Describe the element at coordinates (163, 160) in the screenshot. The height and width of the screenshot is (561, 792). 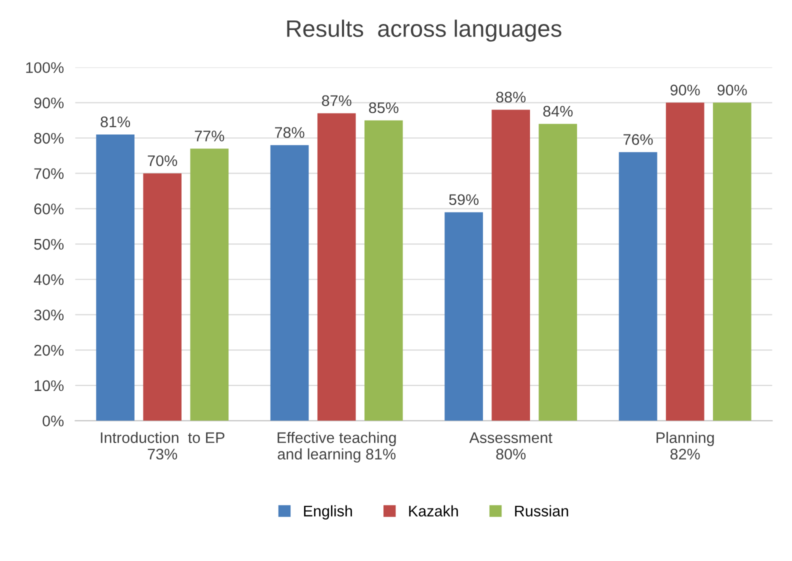
I see `data-label: 70%` at that location.